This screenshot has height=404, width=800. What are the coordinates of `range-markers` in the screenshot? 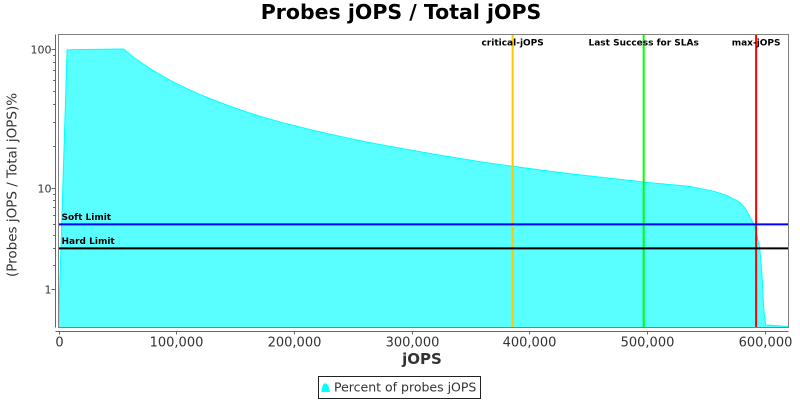 It's located at (423, 236).